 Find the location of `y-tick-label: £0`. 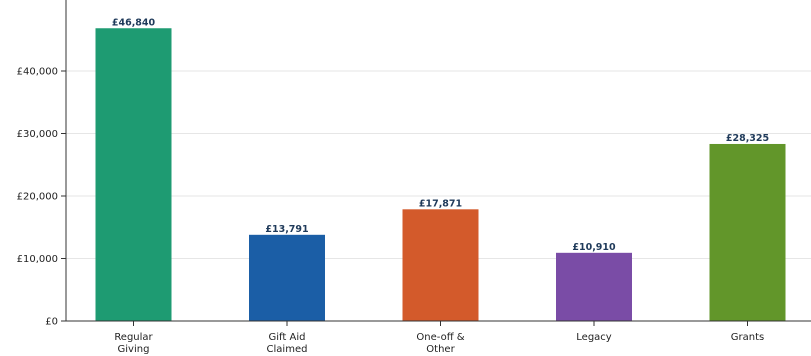

y-tick-label: £0 is located at coordinates (51, 322).